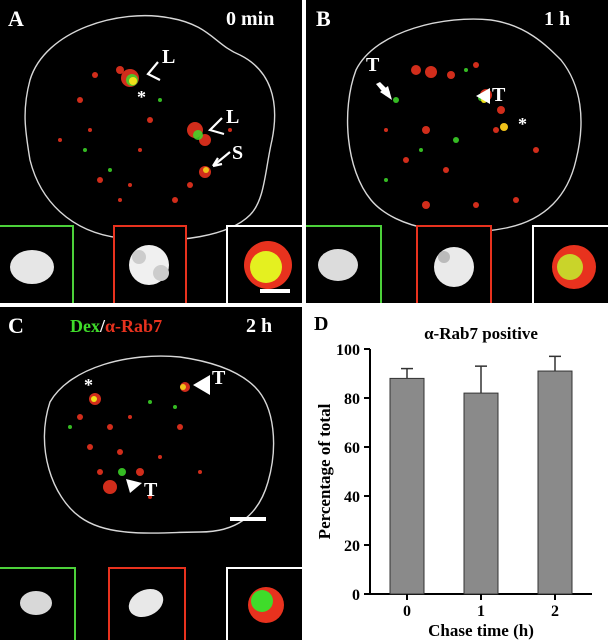  I want to click on annotation-s: S, so click(238, 153).